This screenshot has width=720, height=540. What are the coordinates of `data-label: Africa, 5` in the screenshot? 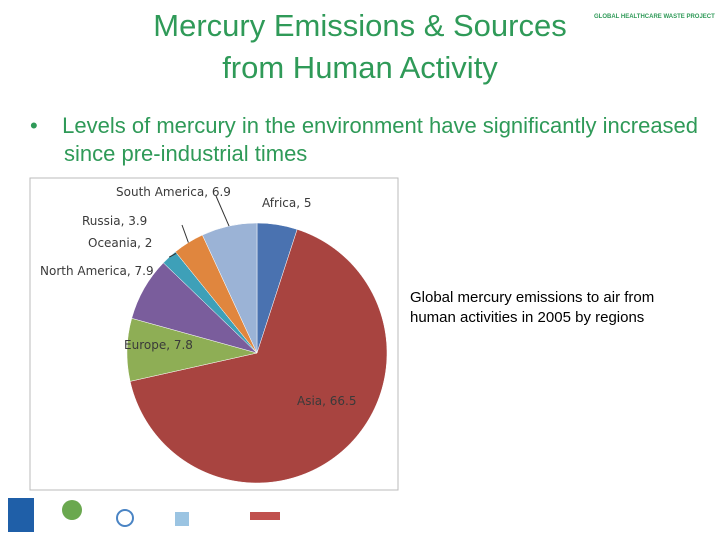 It's located at (287, 203).